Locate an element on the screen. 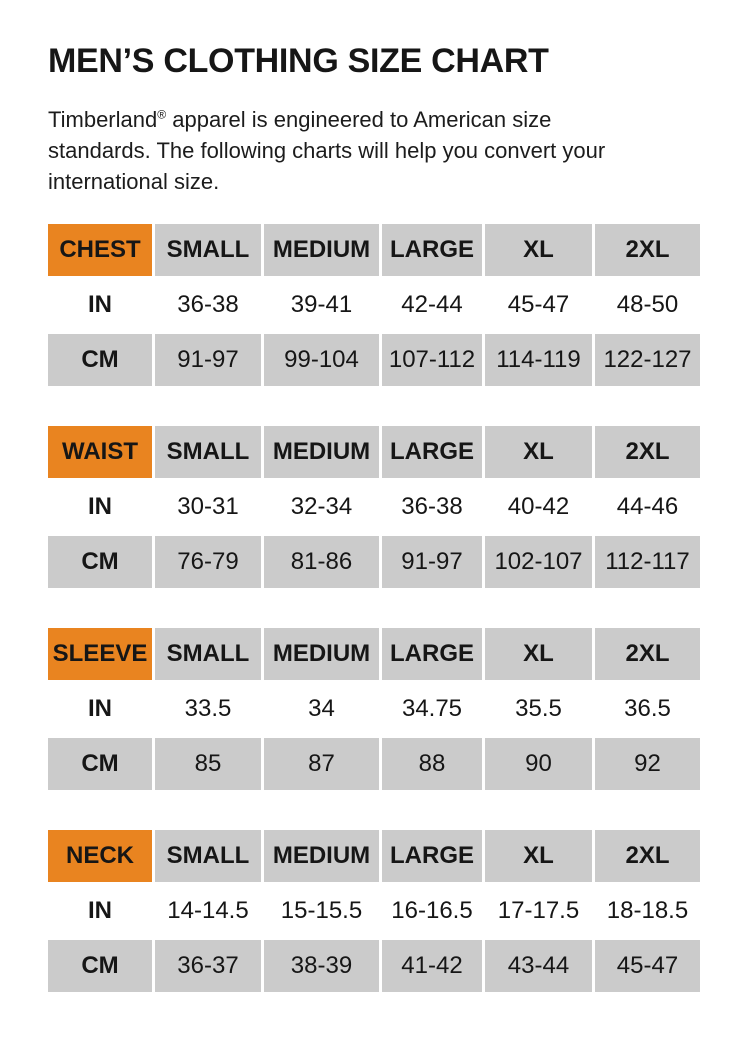 The height and width of the screenshot is (1043, 750). size-value: 87 is located at coordinates (321, 764).